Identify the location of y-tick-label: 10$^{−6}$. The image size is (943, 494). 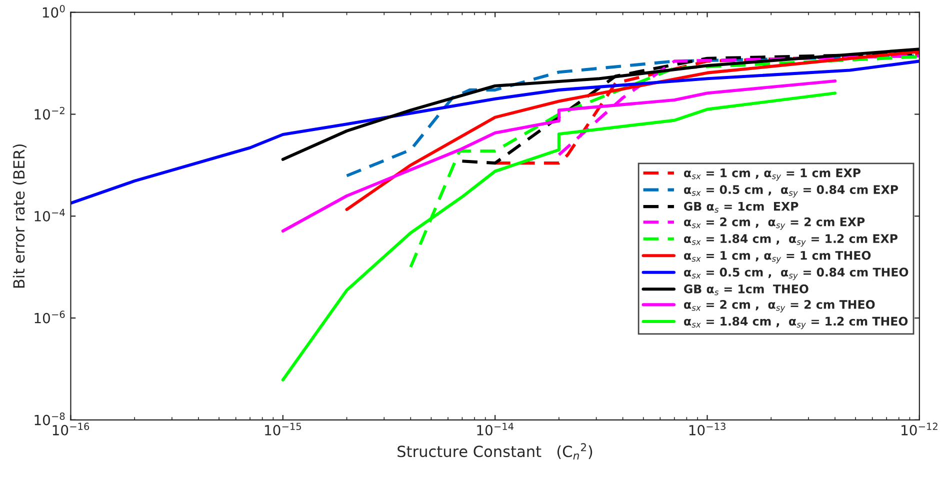
(49, 317).